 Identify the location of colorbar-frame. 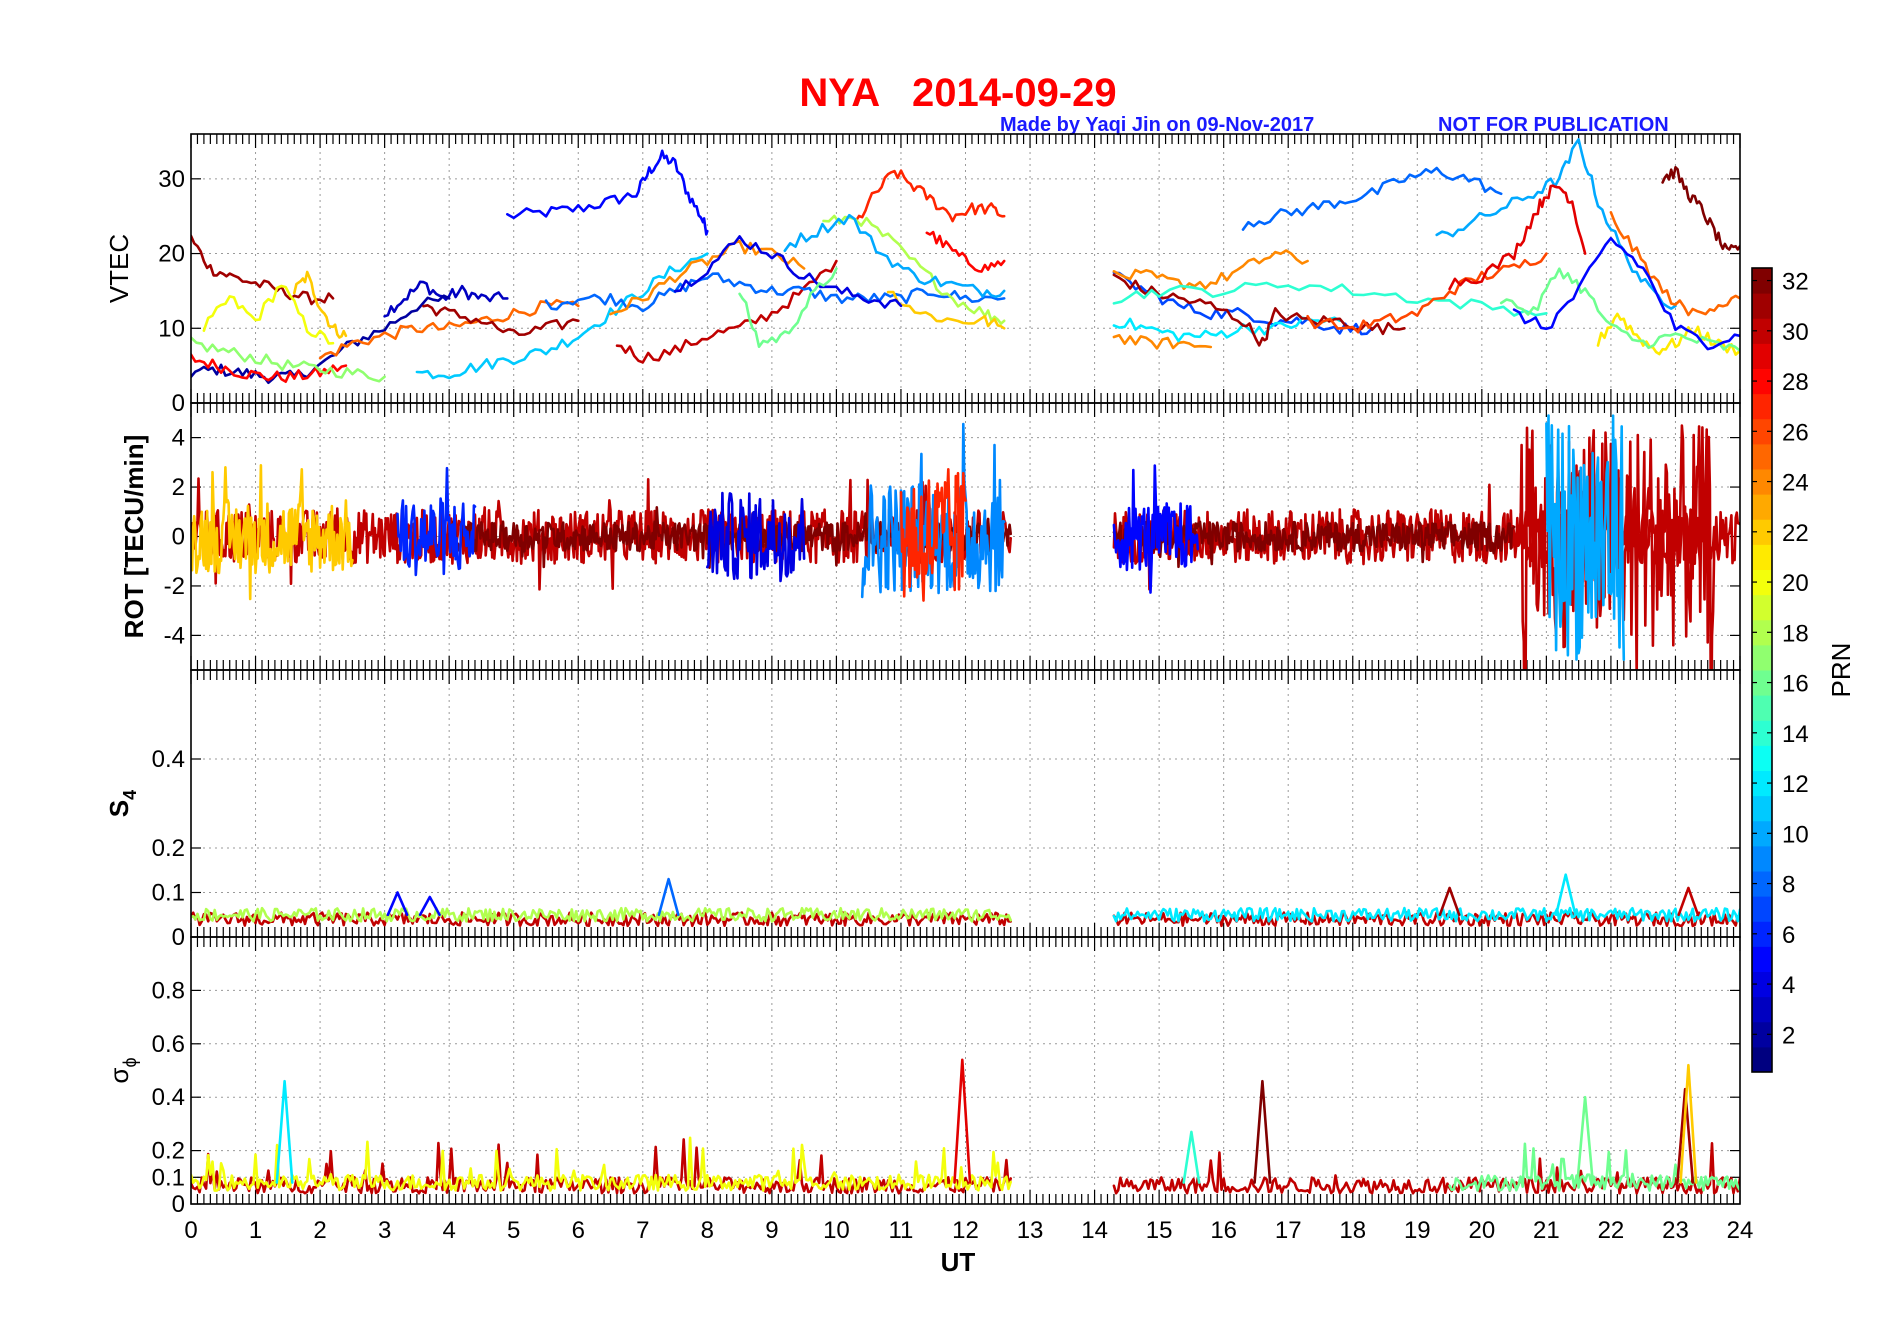
(1762, 670).